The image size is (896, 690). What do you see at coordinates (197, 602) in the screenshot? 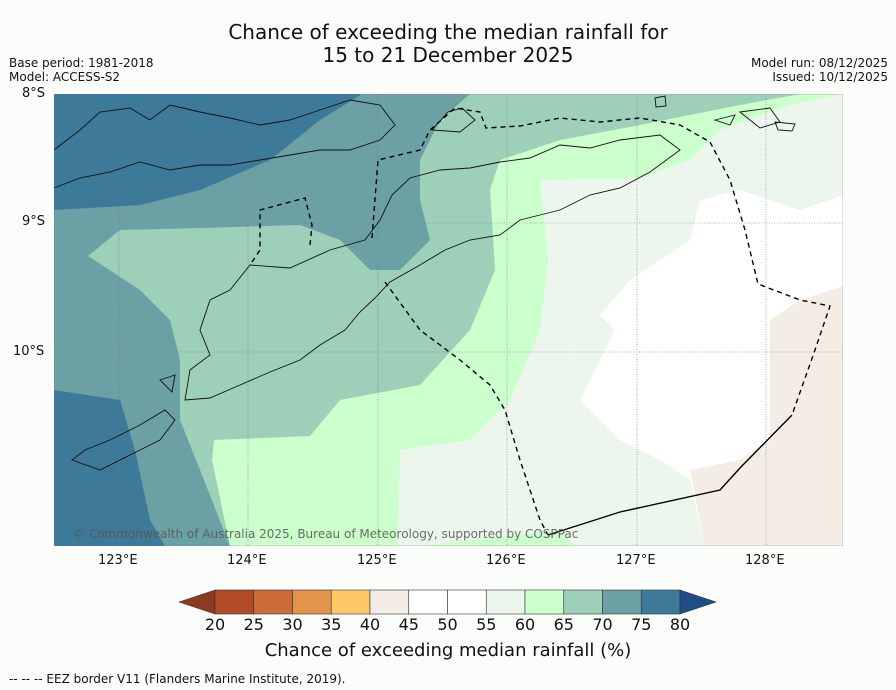
I see `colorbar-under-arrow` at bounding box center [197, 602].